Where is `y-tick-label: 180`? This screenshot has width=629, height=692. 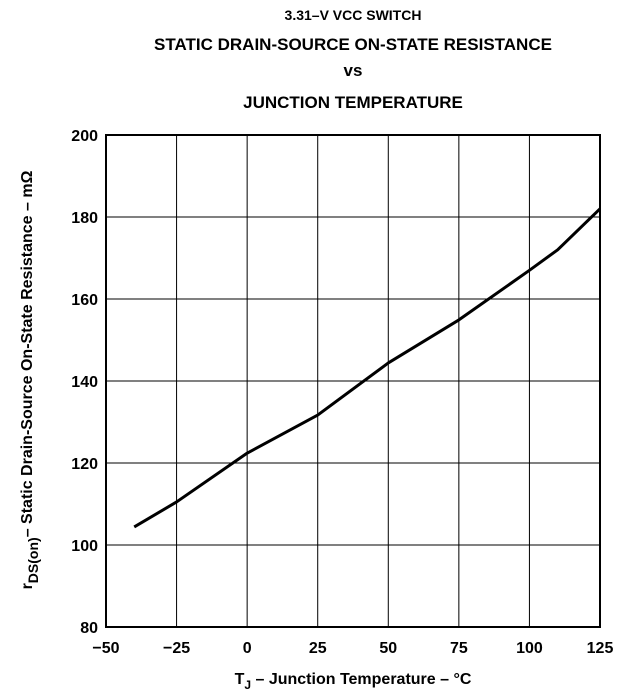 y-tick-label: 180 is located at coordinates (84, 218).